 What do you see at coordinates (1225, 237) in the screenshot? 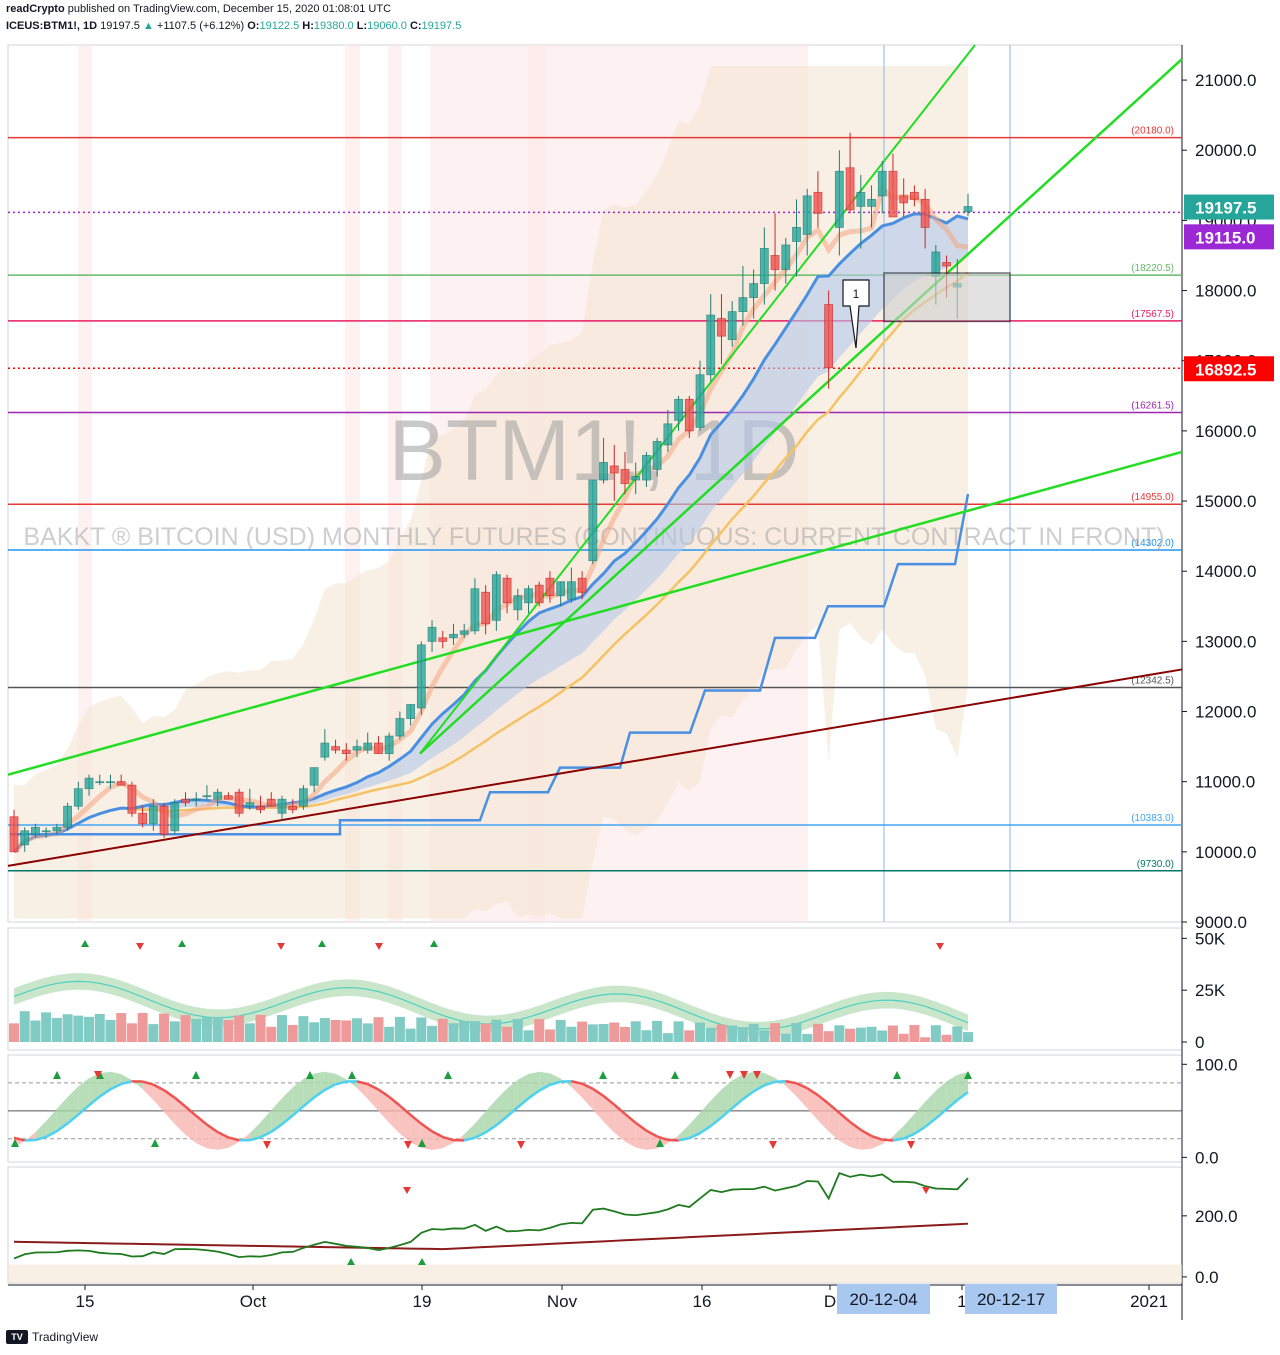
I see `price-tag-label: 19115.0` at bounding box center [1225, 237].